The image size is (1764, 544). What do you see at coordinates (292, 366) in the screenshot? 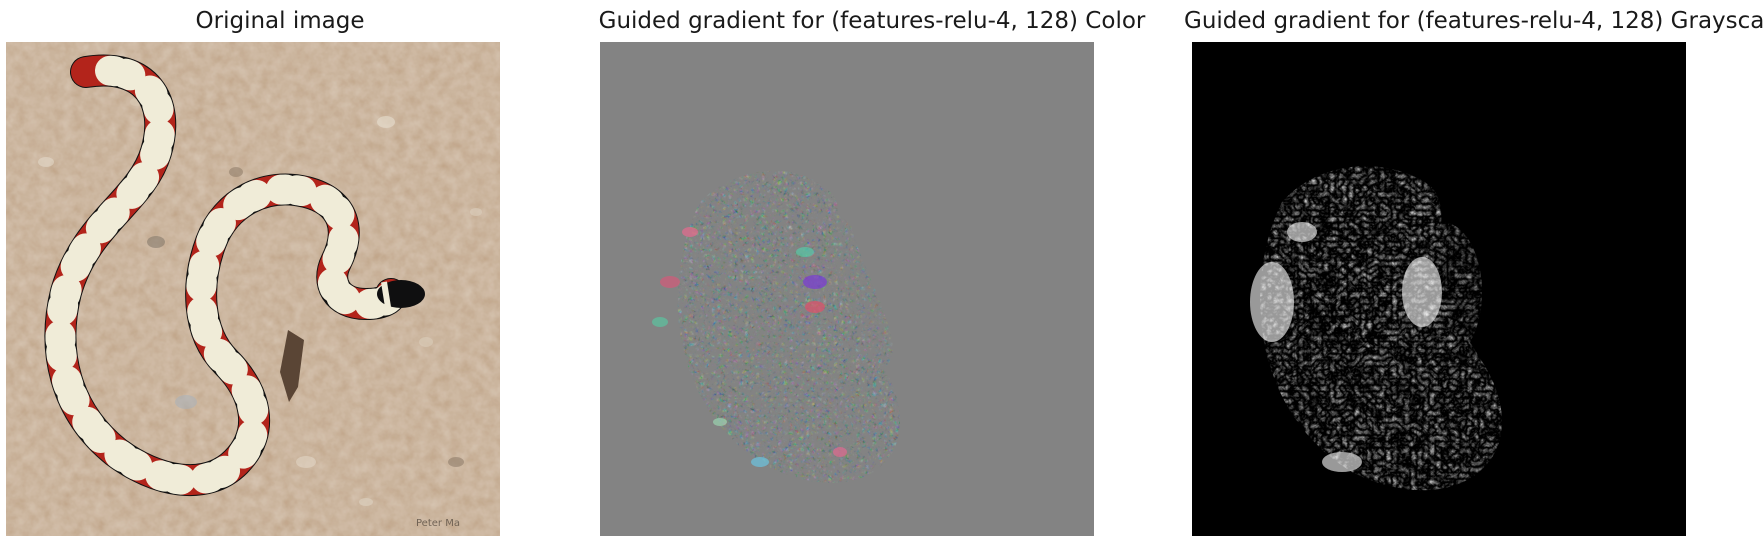
I see `stone` at bounding box center [292, 366].